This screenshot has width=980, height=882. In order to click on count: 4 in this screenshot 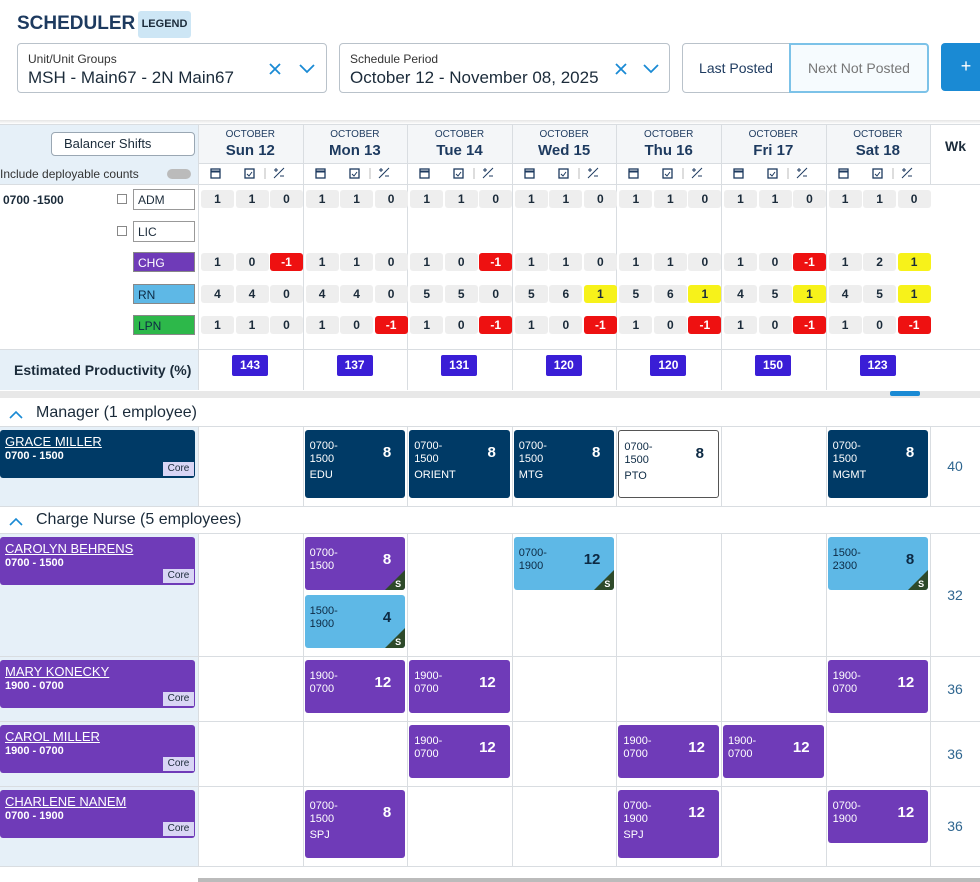, I will do `click(252, 293)`.